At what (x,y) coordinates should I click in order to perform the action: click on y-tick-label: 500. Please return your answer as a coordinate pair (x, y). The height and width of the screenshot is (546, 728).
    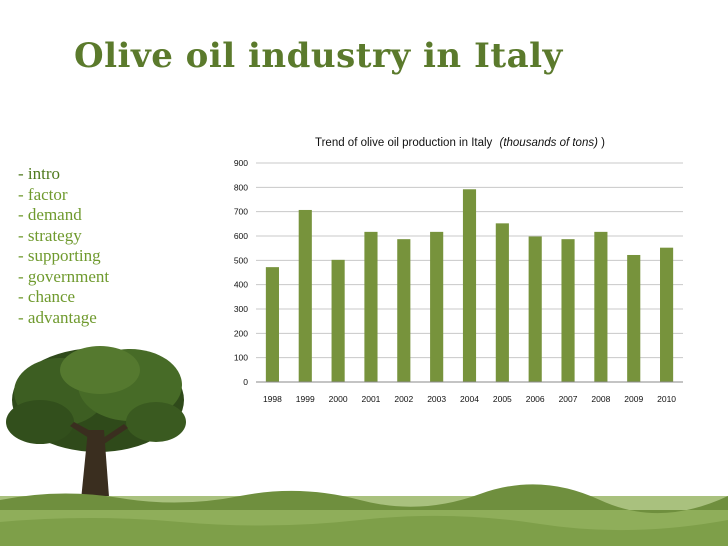
    Looking at the image, I should click on (241, 260).